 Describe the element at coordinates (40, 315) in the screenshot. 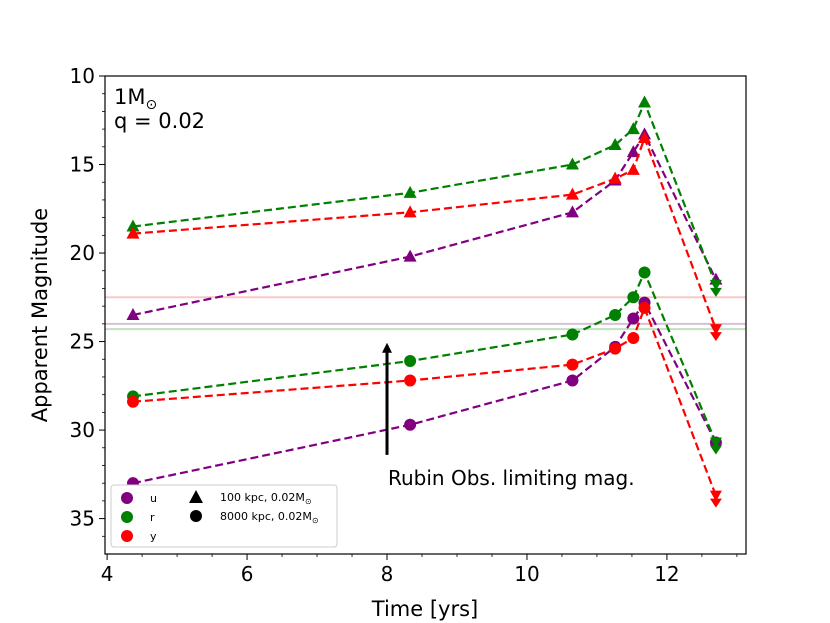

I see `y-axis-label: Apparent Magnitude` at that location.